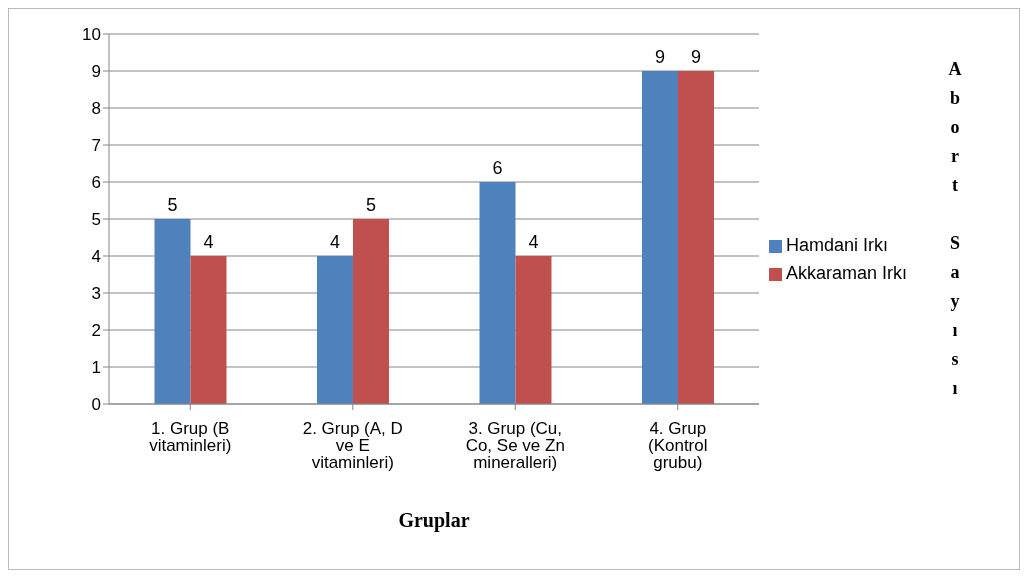  Describe the element at coordinates (515, 446) in the screenshot. I see `x-tick-label: 3. Grup (Cu, Co, Se ve Zn mineralleri)` at that location.